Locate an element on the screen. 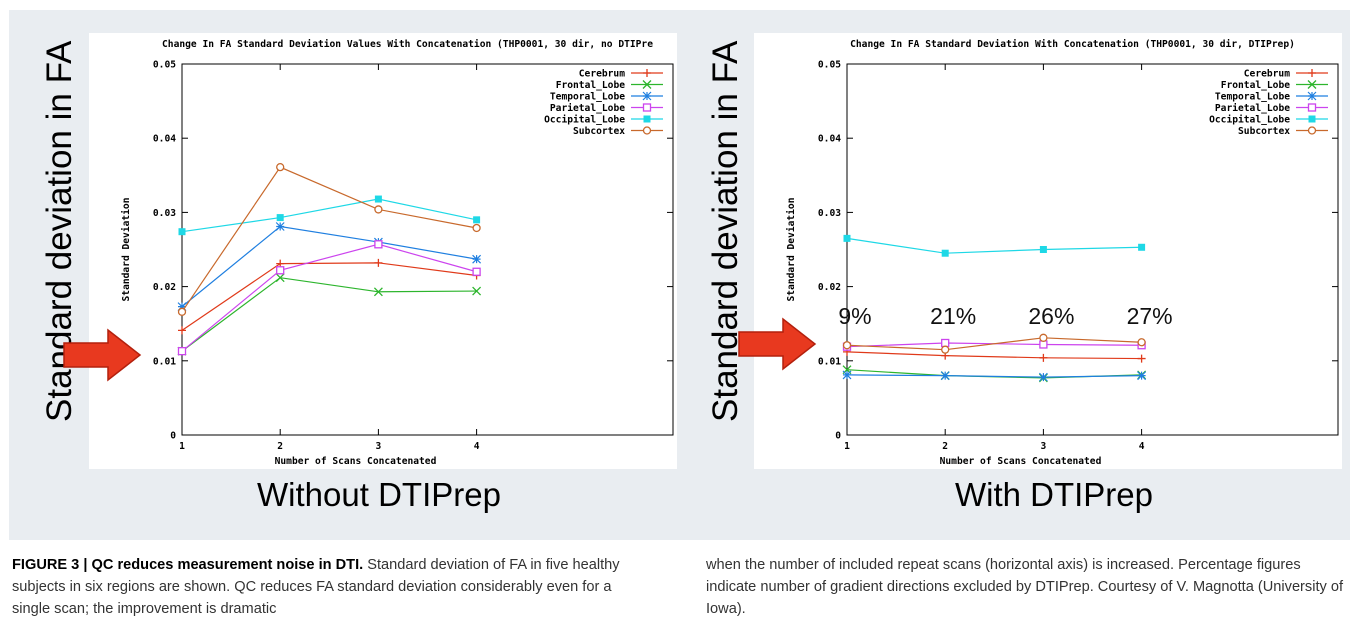 This screenshot has height=629, width=1359. right-xtick-label: 3 is located at coordinates (1044, 446).